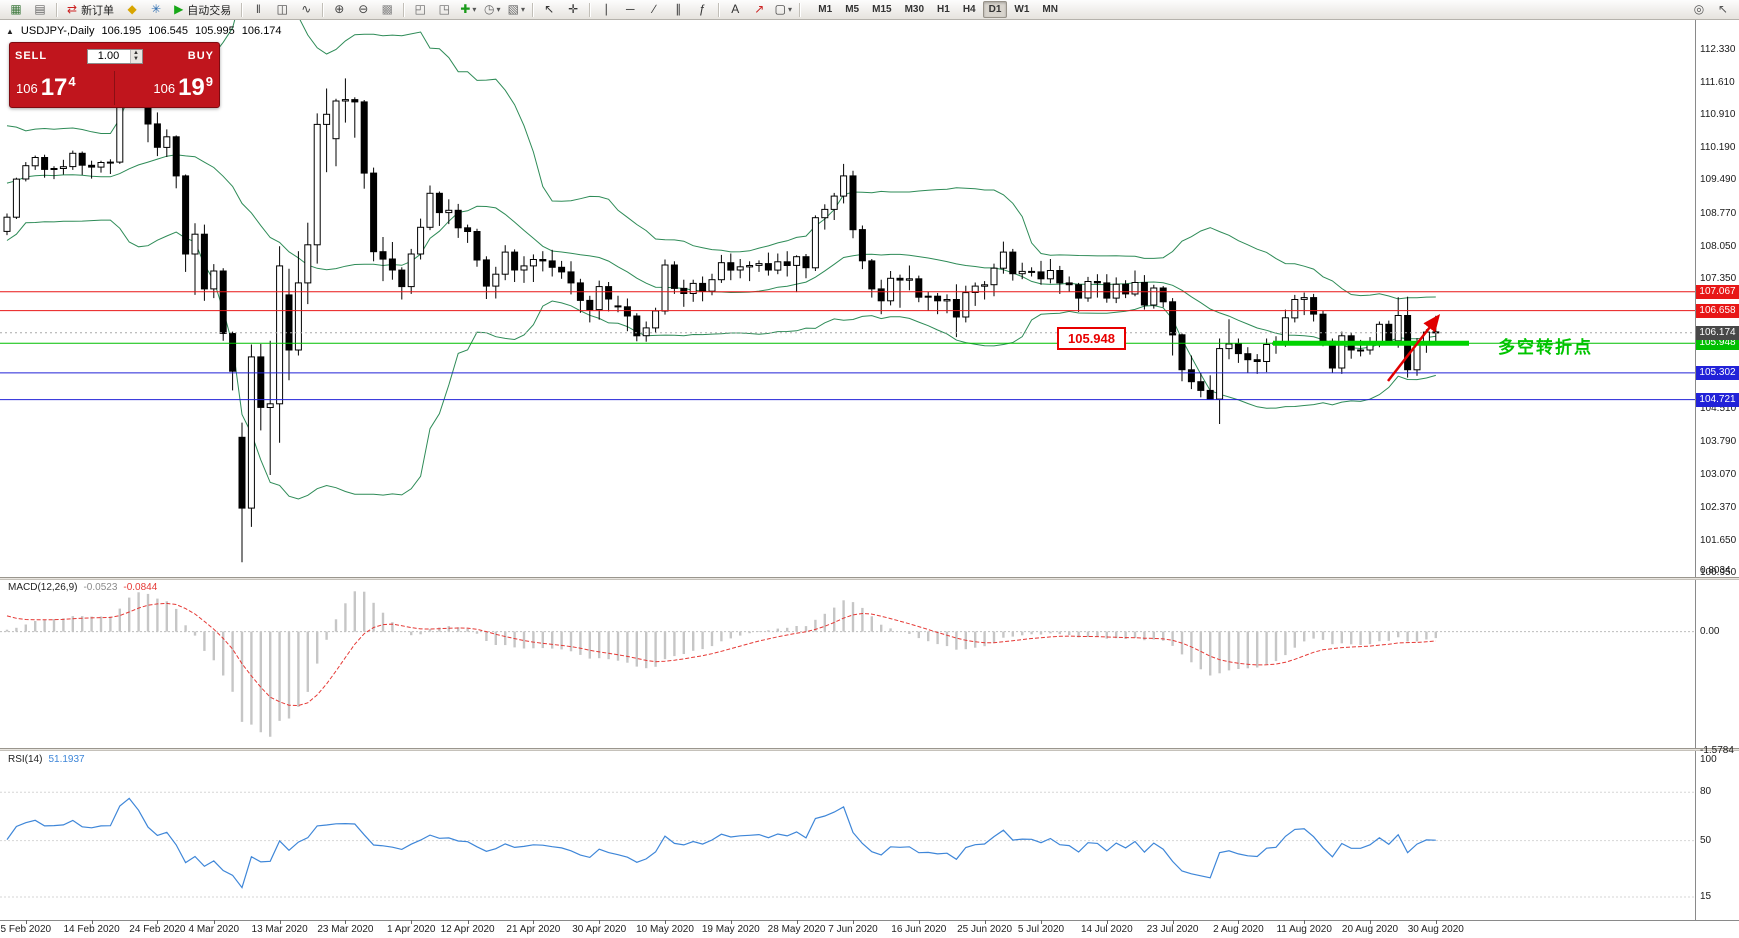 This screenshot has width=1739, height=938. Describe the element at coordinates (825, 9) in the screenshot. I see `timeframe-button-m1: M1` at that location.